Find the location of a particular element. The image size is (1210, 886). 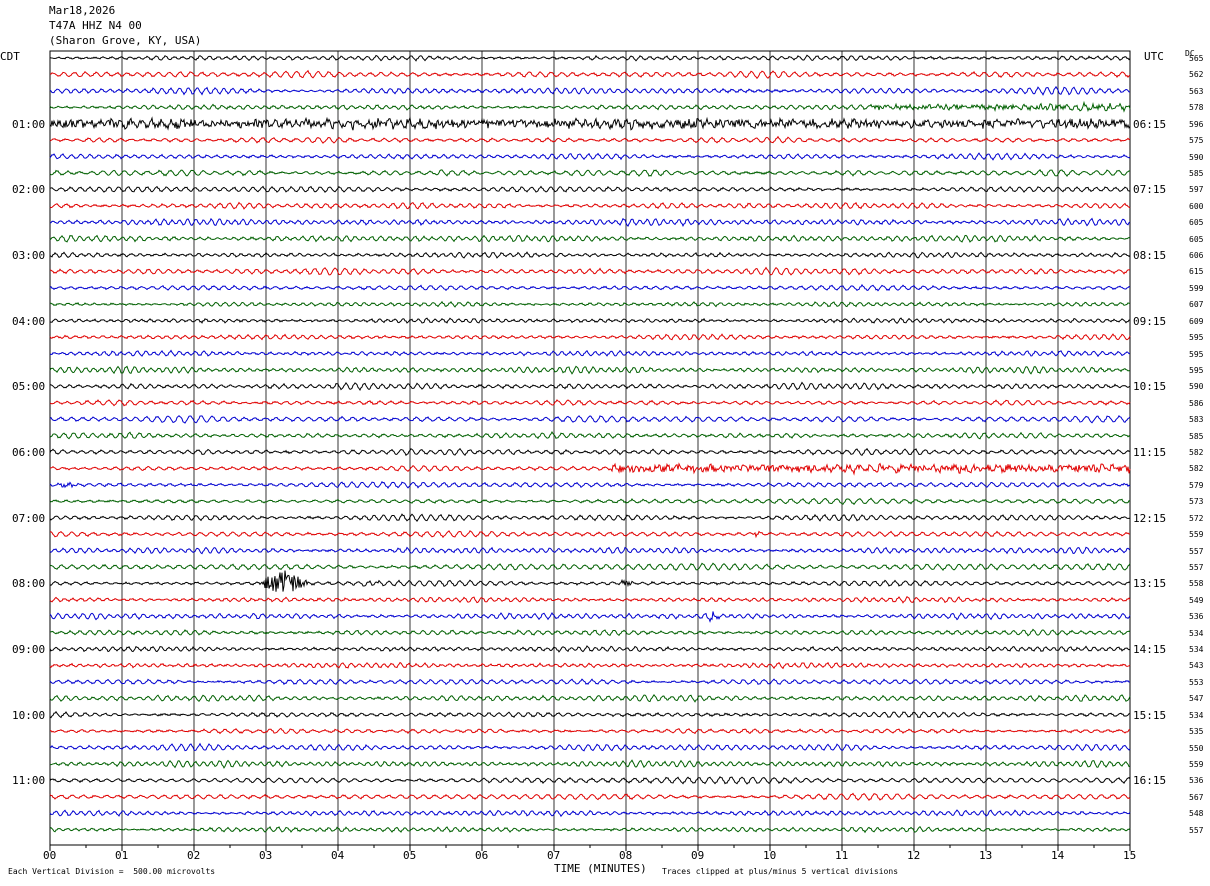

dc-offset-label: 543 is located at coordinates (1196, 666).